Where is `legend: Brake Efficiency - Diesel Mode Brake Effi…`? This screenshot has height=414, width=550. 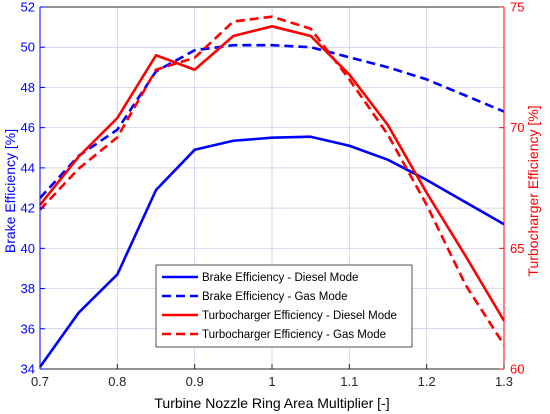 legend: Brake Efficiency - Diesel Mode Brake Effi… is located at coordinates (284, 306).